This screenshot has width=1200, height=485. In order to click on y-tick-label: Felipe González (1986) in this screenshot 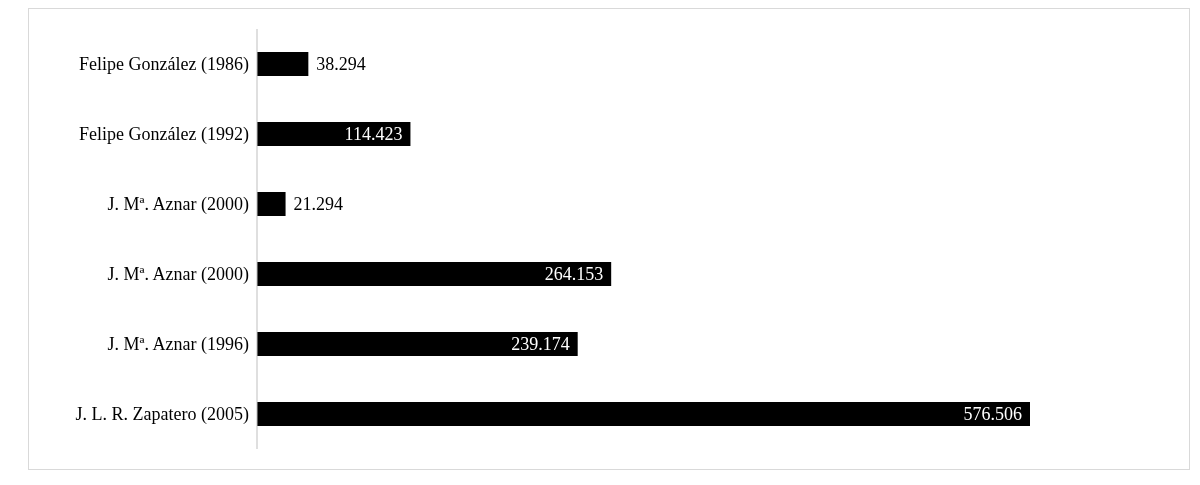, I will do `click(164, 65)`.